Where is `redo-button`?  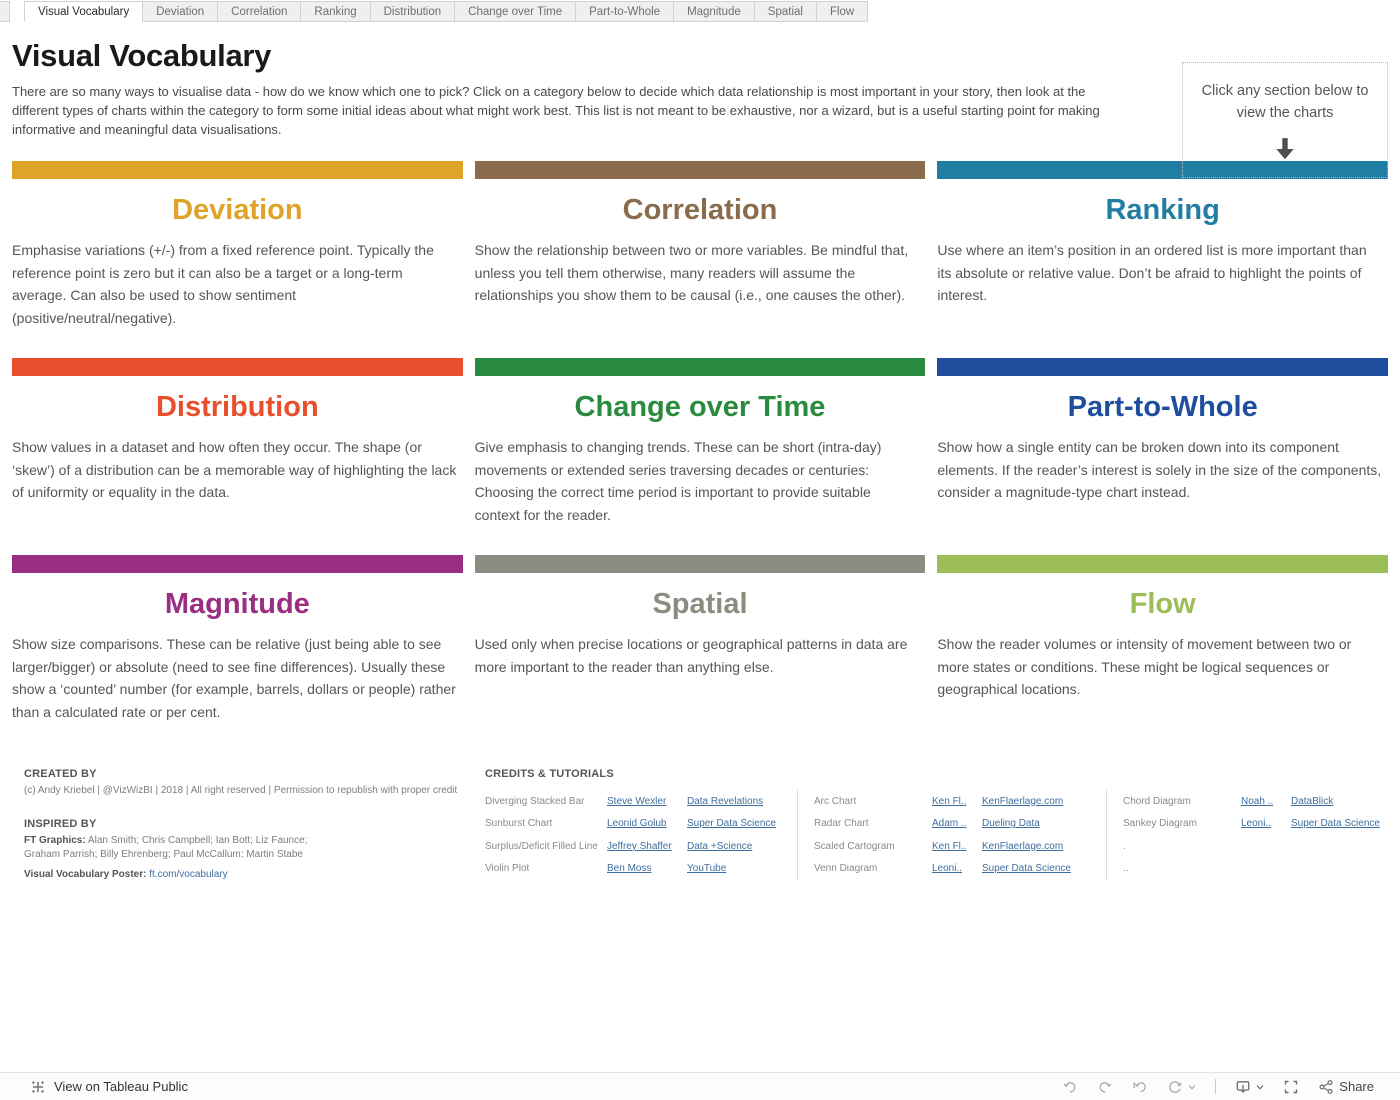 redo-button is located at coordinates (1105, 1087).